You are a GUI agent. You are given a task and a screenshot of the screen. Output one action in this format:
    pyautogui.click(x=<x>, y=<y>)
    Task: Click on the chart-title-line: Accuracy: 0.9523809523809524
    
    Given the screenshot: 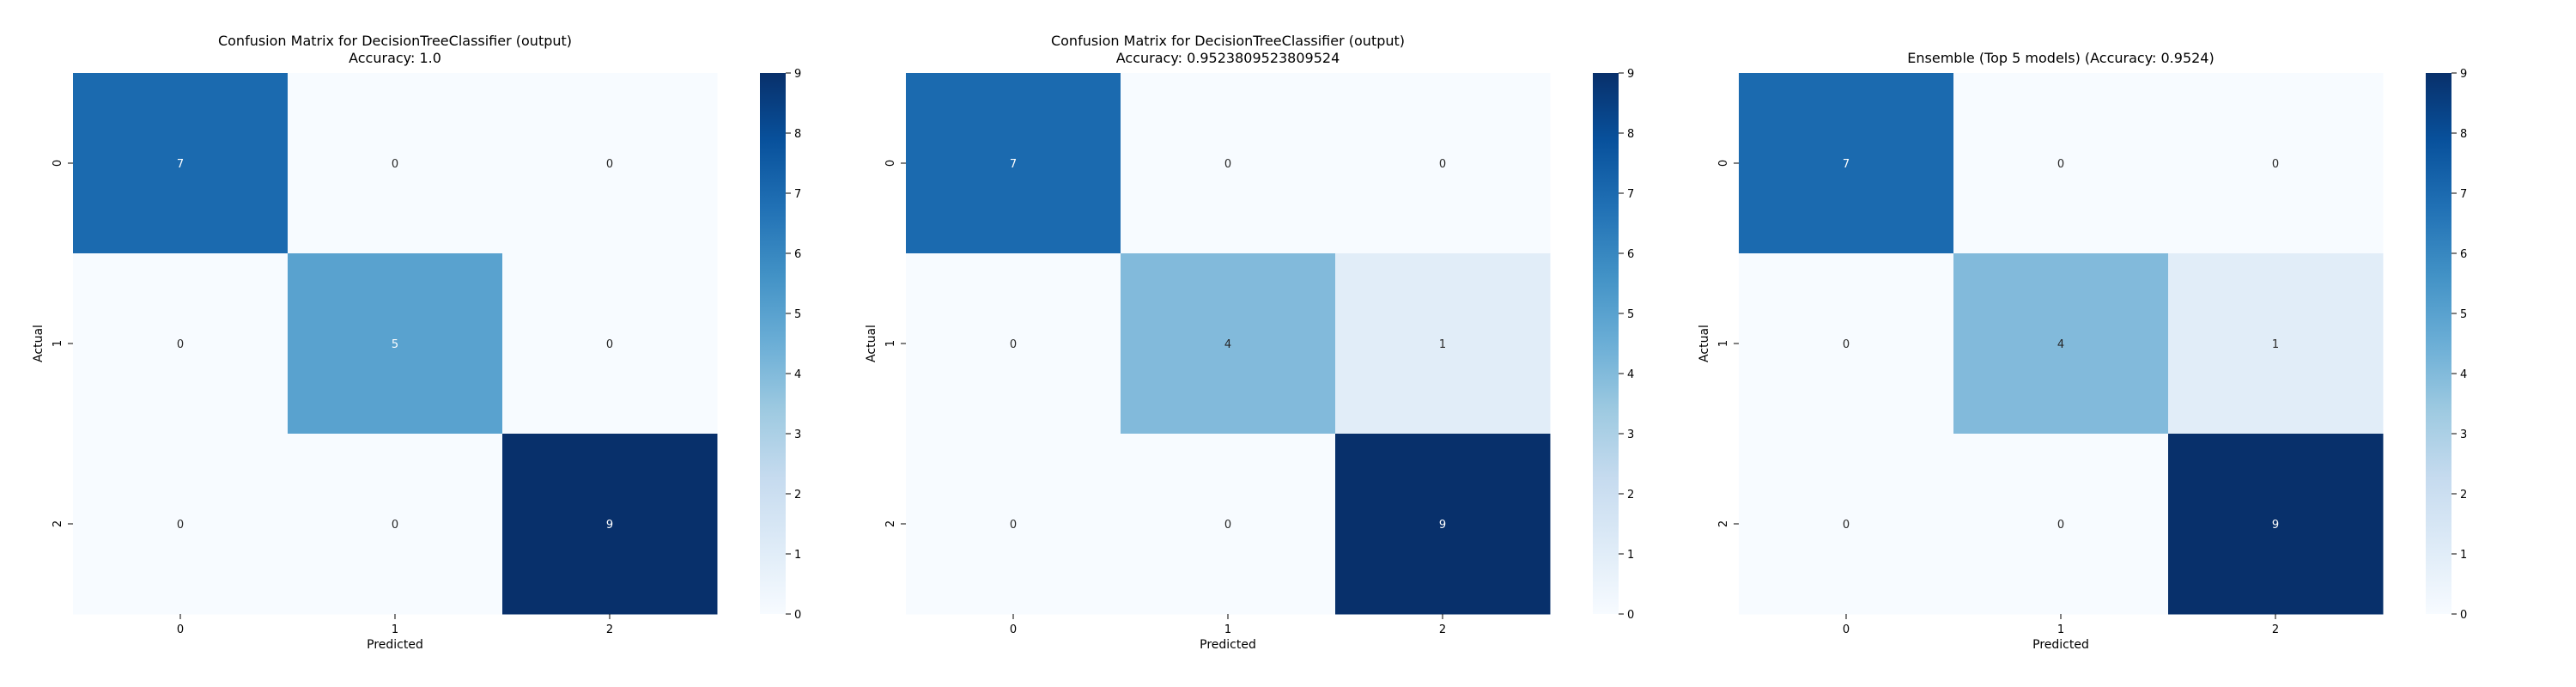 What is the action you would take?
    pyautogui.click(x=1228, y=58)
    